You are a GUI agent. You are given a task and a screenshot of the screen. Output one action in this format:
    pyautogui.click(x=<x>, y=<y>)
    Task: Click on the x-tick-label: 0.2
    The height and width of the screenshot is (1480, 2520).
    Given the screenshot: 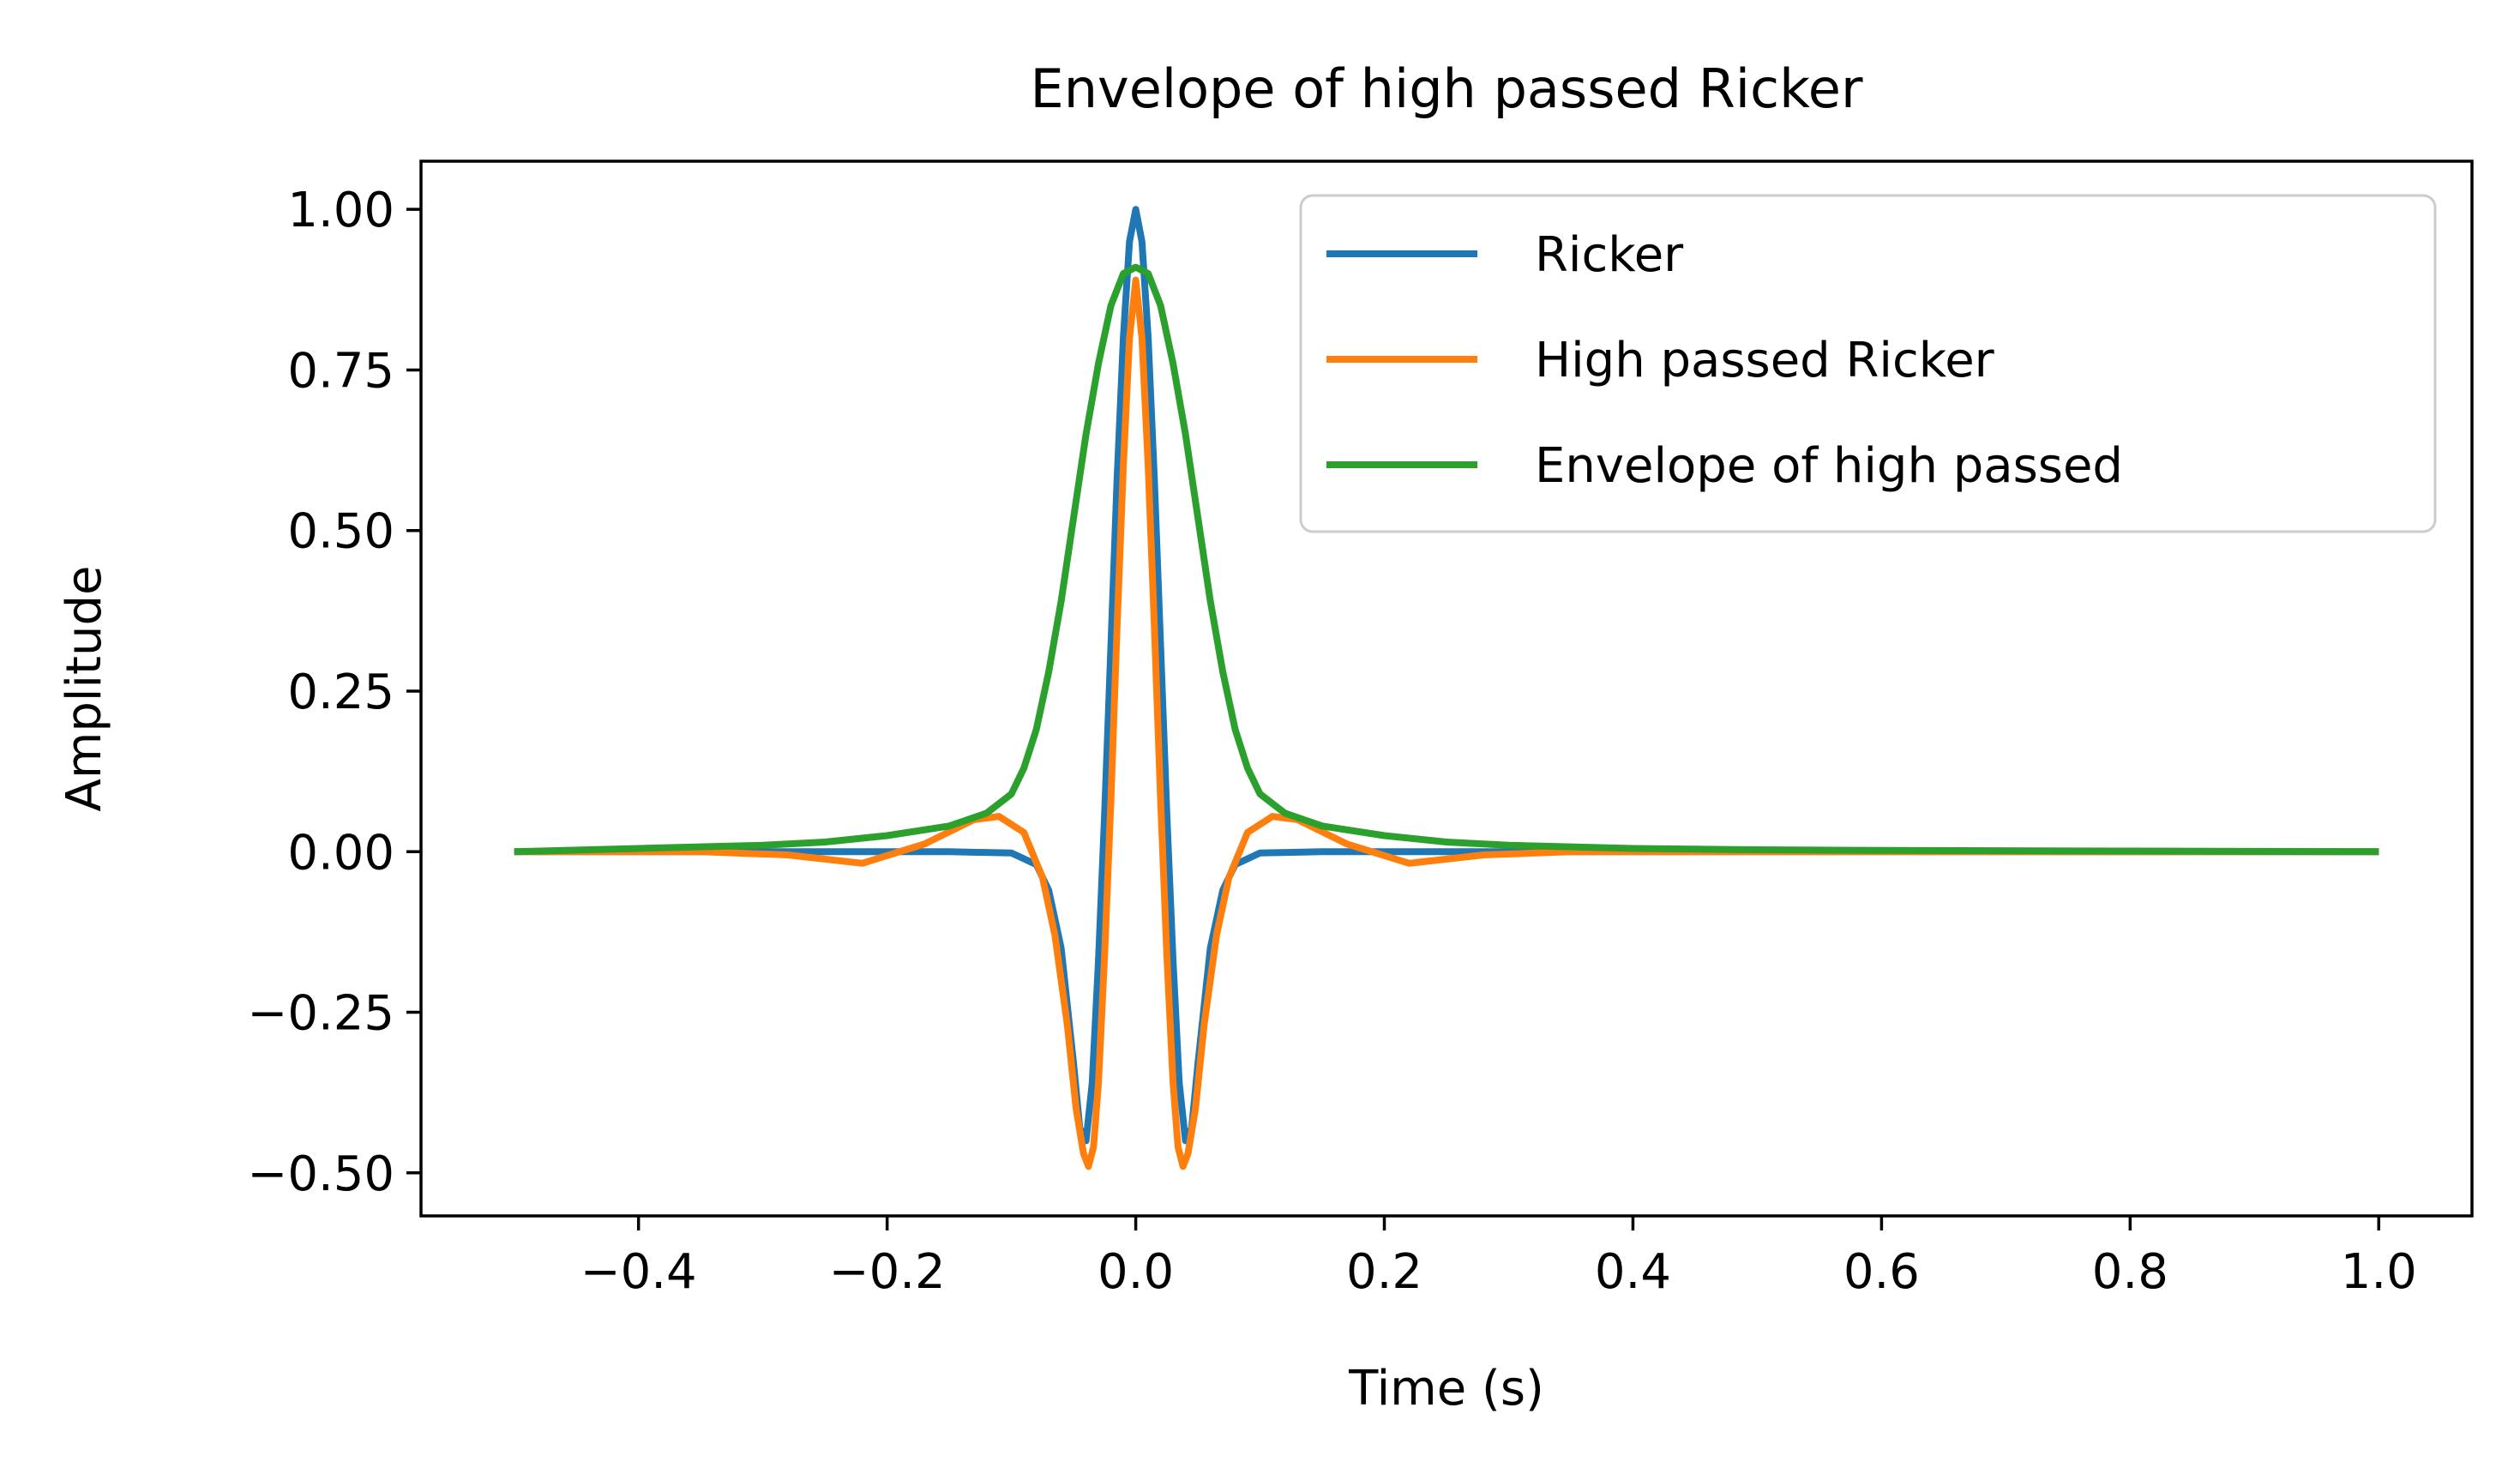 What is the action you would take?
    pyautogui.click(x=1384, y=1272)
    